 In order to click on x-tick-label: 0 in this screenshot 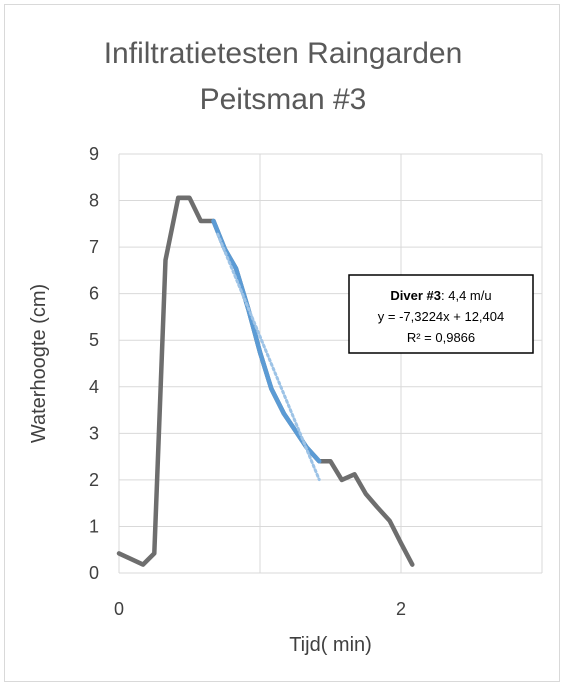, I will do `click(119, 609)`.